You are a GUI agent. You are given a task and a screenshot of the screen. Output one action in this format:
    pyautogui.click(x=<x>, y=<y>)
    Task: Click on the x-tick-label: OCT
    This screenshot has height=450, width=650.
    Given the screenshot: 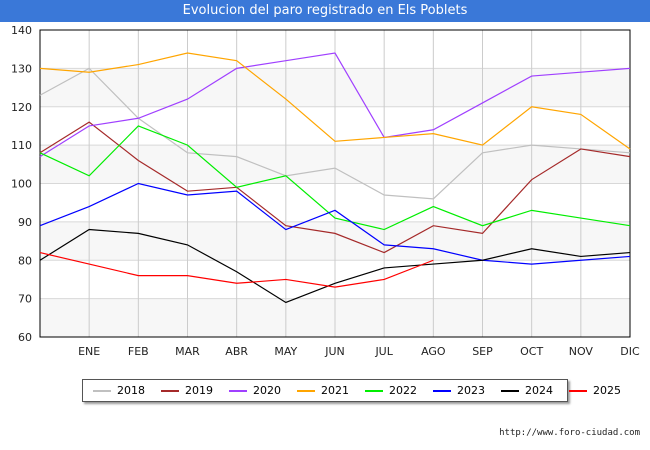 What is the action you would take?
    pyautogui.click(x=531, y=351)
    